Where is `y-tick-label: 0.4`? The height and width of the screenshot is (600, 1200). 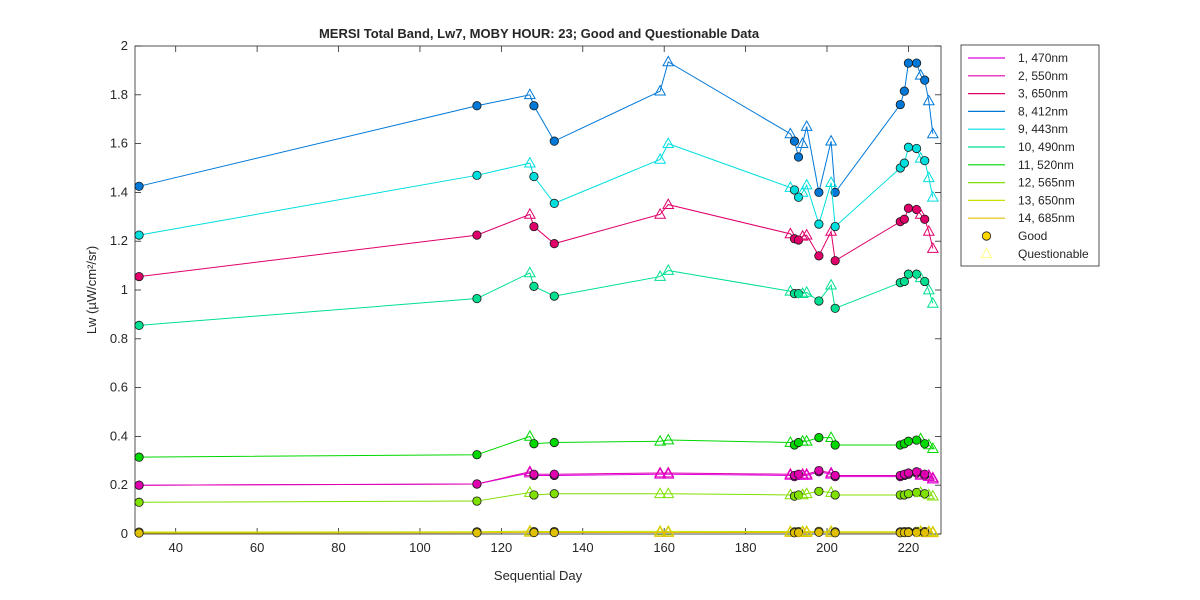
y-tick-label: 0.4 is located at coordinates (119, 435).